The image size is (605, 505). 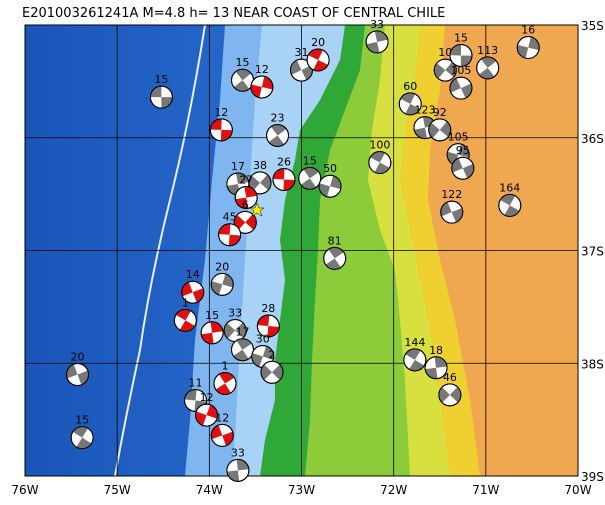 What do you see at coordinates (436, 350) in the screenshot?
I see `depth-label: 18` at bounding box center [436, 350].